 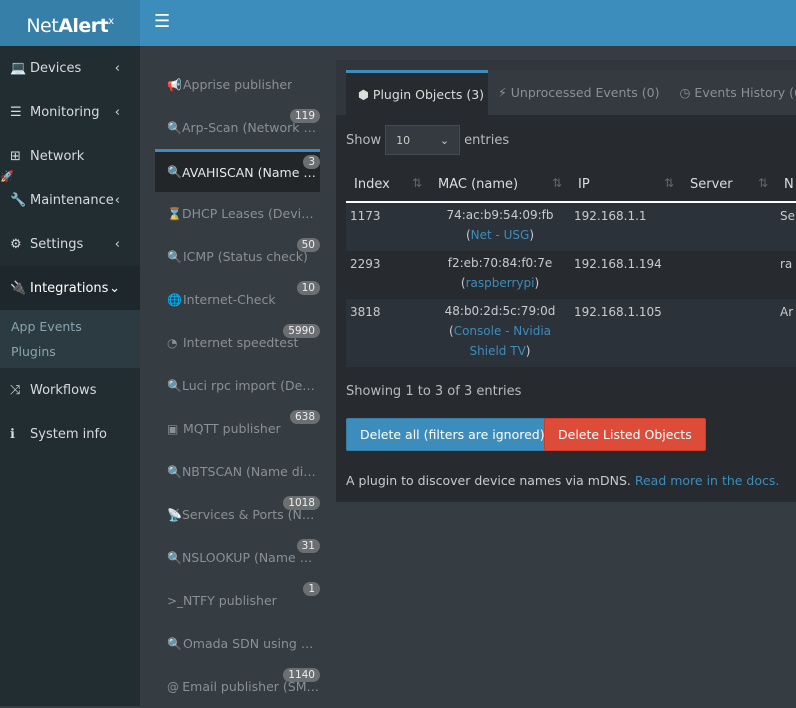 I want to click on column-header: MAC (name) ⇅, so click(x=500, y=184).